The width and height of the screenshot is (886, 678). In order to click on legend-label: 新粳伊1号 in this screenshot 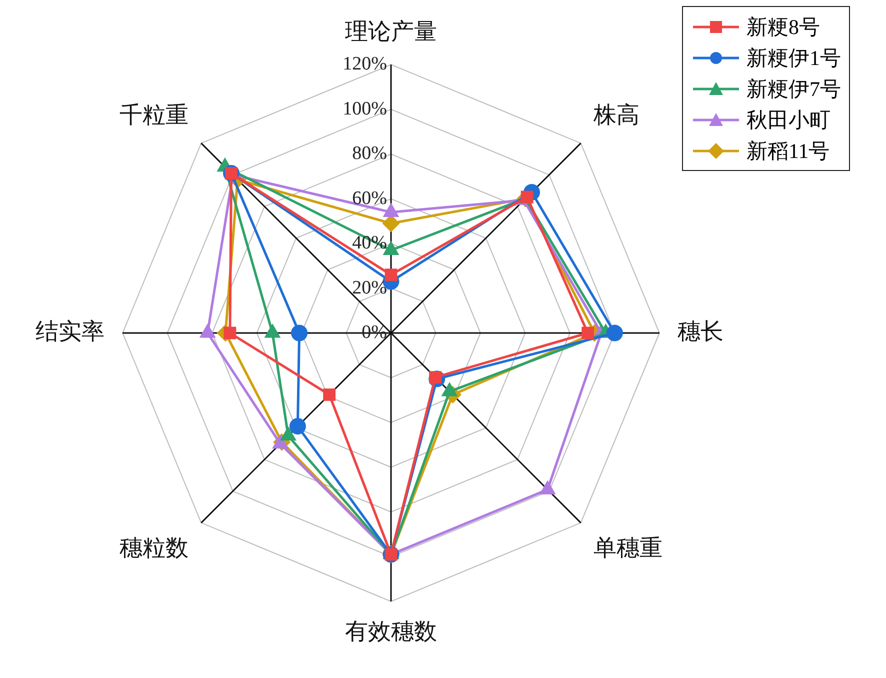, I will do `click(793, 58)`.